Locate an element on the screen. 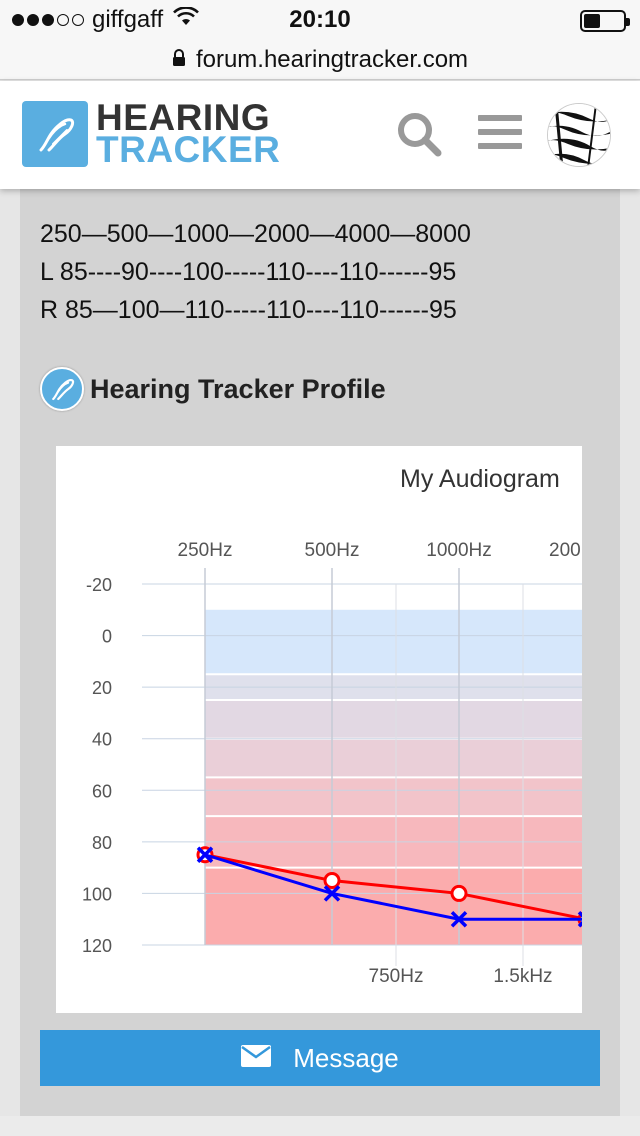 This screenshot has height=1136, width=640. left-ear-line: L 85----90----100-----110----110------95 is located at coordinates (248, 272).